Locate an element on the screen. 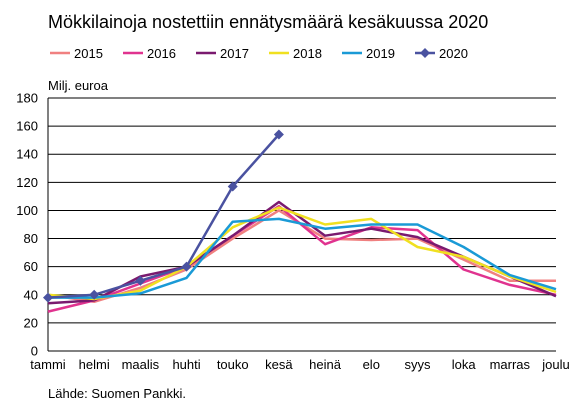 This screenshot has width=576, height=419. x-tick-label: tammi is located at coordinates (48, 364).